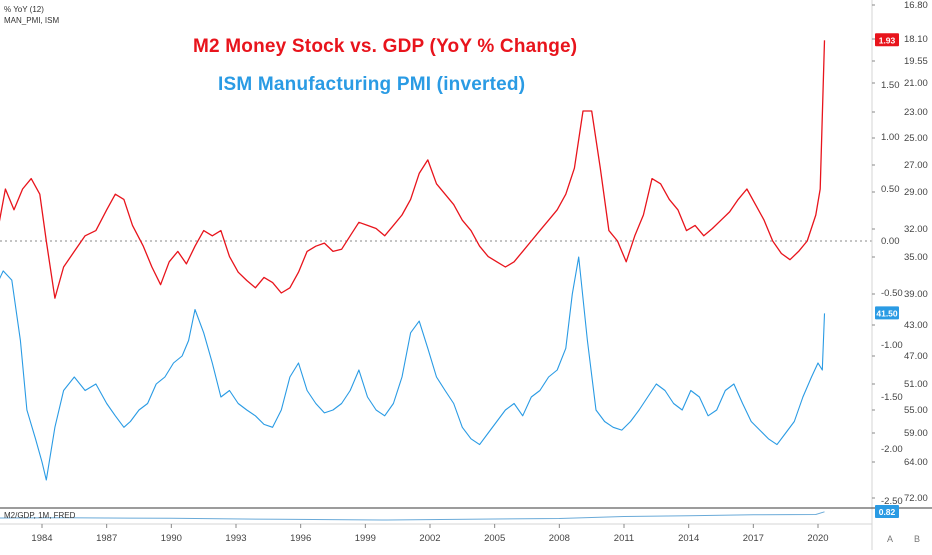 Image resolution: width=932 pixels, height=555 pixels. Describe the element at coordinates (300, 538) in the screenshot. I see `x-axis-tick-label: 1996` at that location.